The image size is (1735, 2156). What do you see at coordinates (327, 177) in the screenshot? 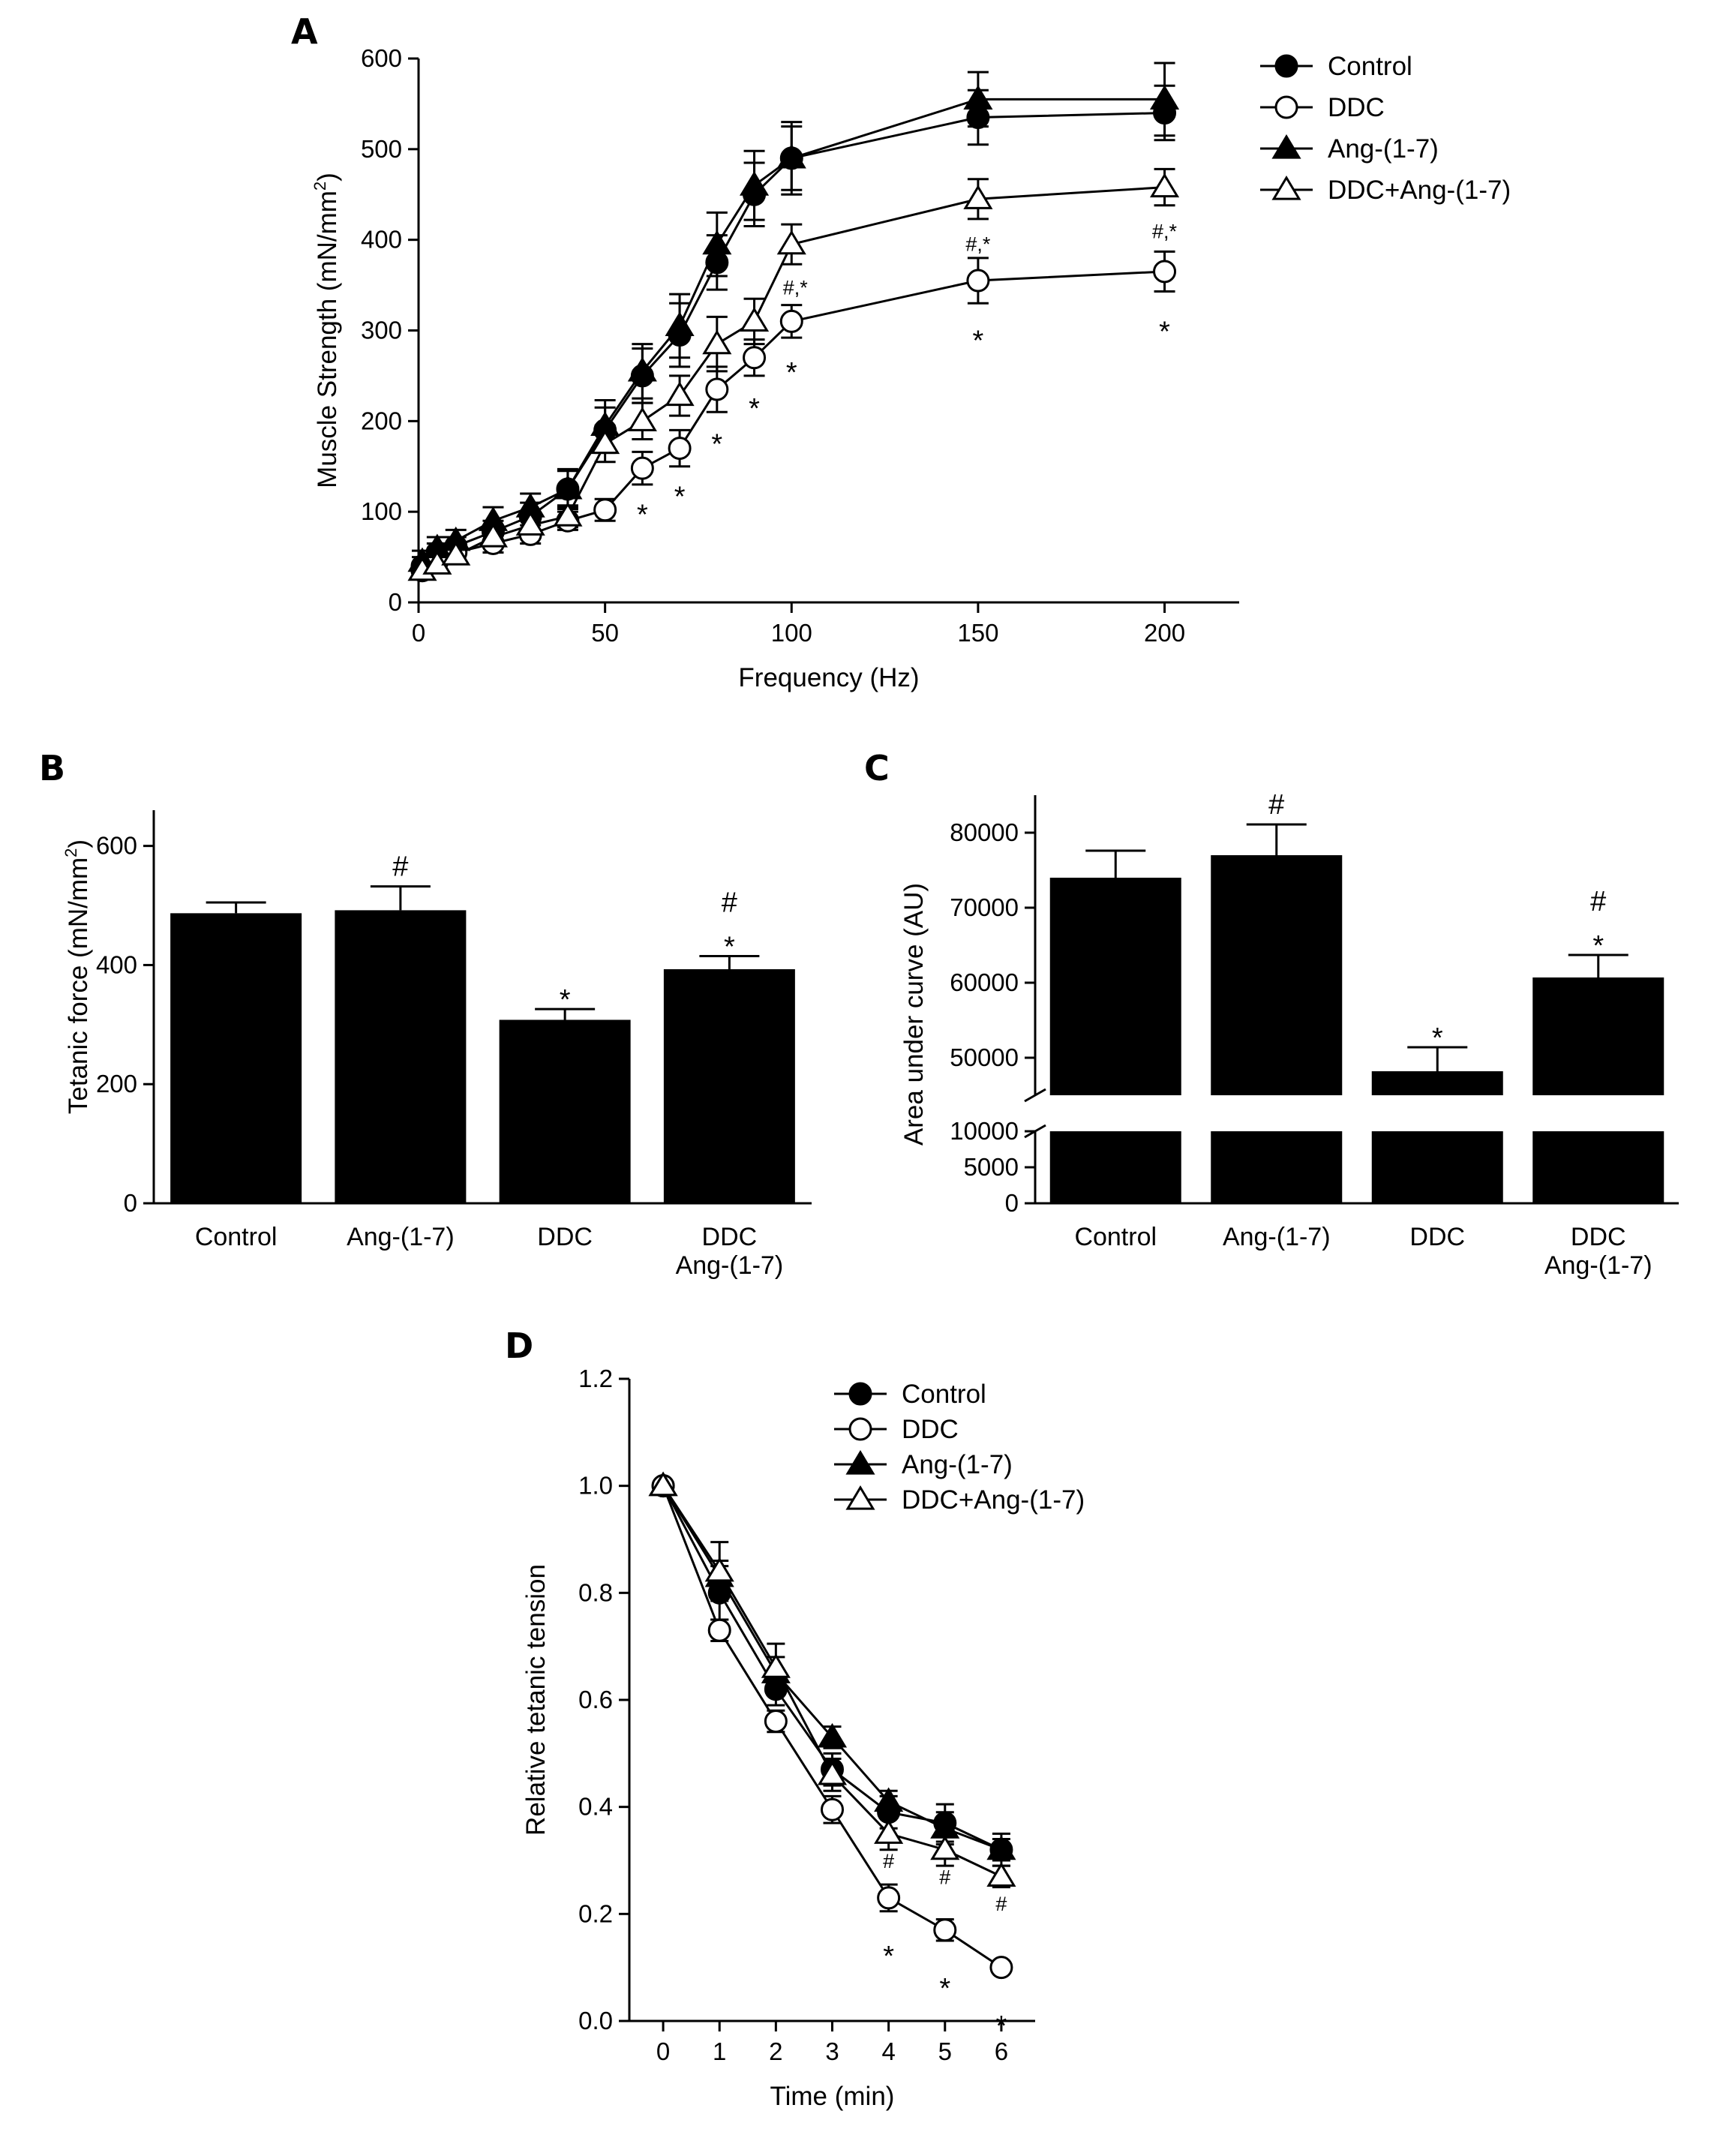
I see `panel-a-y-axis-title-end: )` at bounding box center [327, 177].